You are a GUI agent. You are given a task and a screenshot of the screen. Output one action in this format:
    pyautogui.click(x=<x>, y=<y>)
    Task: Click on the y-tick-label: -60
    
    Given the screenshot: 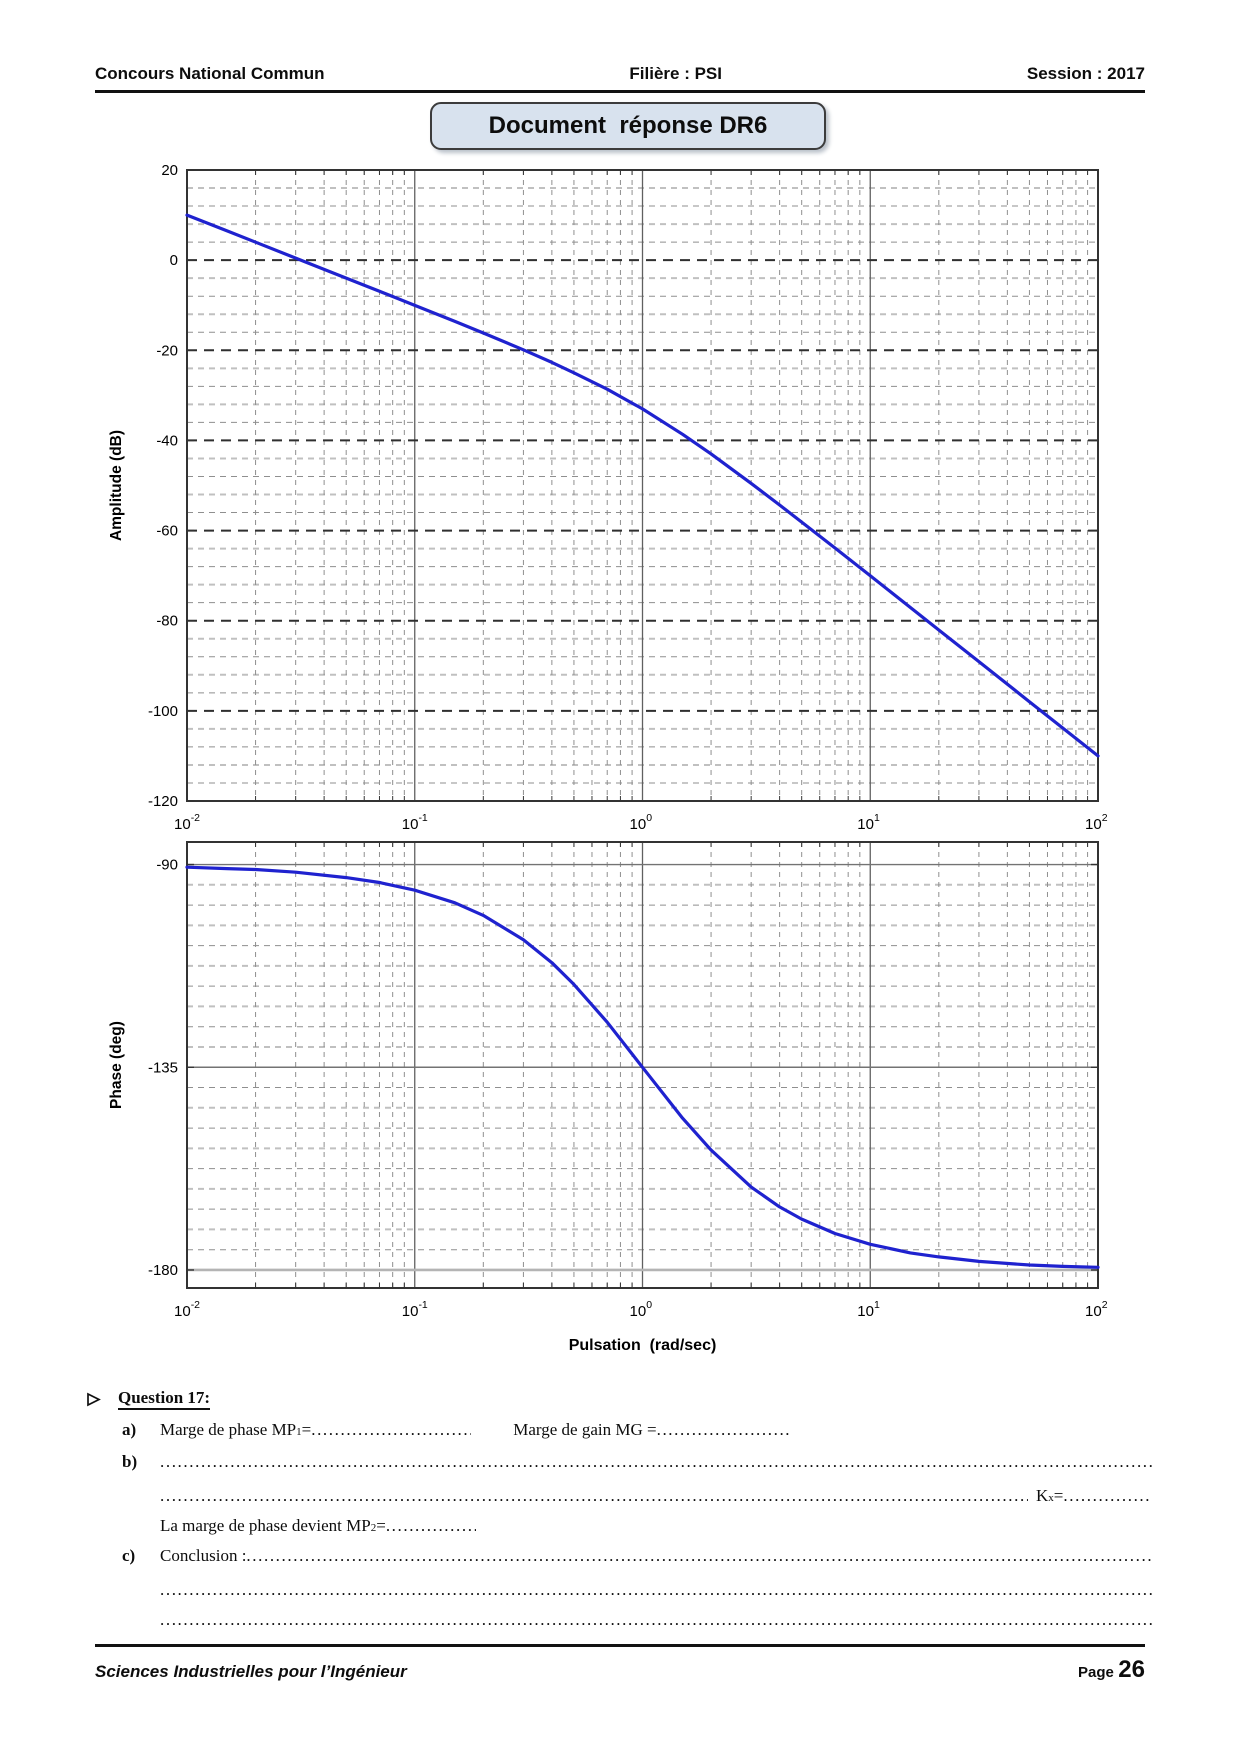 What is the action you would take?
    pyautogui.click(x=167, y=531)
    